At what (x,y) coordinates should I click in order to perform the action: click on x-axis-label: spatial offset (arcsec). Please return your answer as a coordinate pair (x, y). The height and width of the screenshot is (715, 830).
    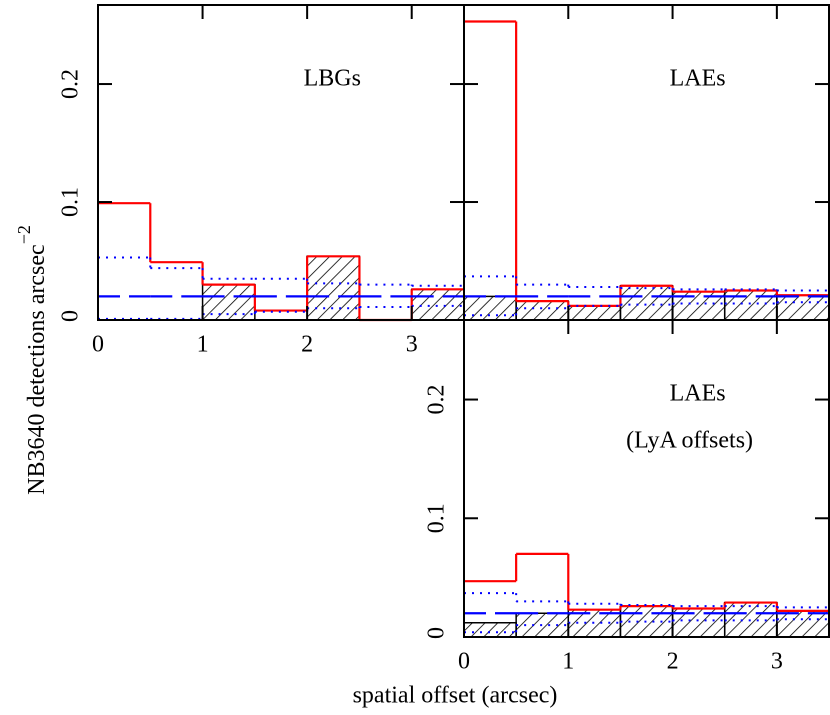
    Looking at the image, I should click on (455, 696).